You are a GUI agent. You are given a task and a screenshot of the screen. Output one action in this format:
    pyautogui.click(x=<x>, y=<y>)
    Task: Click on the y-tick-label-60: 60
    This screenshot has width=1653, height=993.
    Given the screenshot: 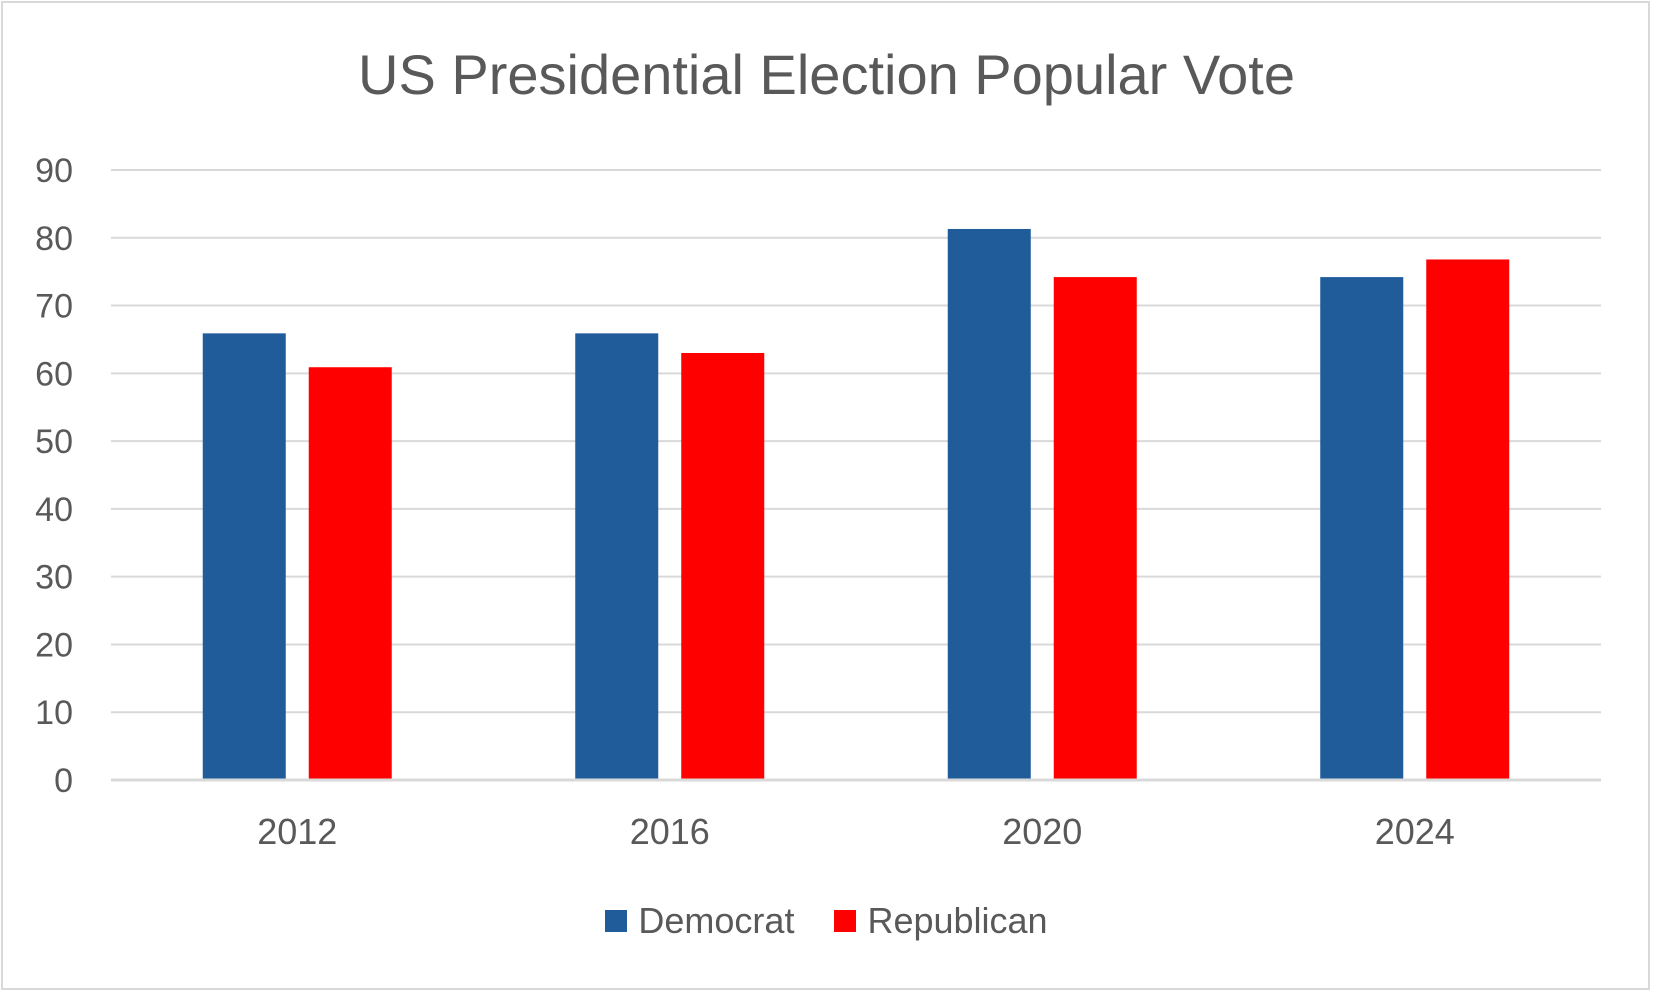 What is the action you would take?
    pyautogui.click(x=54, y=374)
    